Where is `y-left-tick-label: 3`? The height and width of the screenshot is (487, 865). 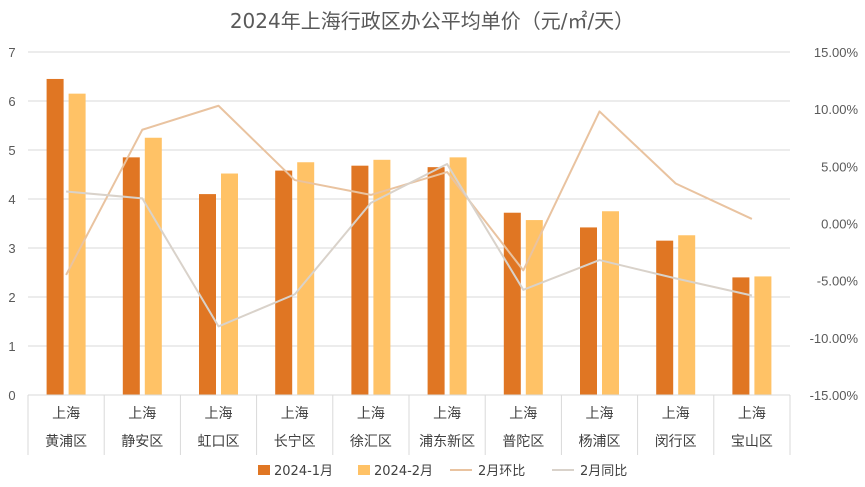
y-left-tick-label: 3 is located at coordinates (11, 248).